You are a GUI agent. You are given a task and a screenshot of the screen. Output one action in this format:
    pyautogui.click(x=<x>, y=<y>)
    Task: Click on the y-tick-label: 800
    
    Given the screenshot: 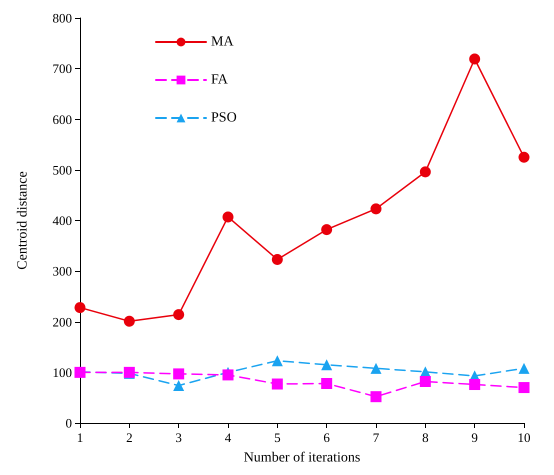 What is the action you would take?
    pyautogui.click(x=62, y=18)
    